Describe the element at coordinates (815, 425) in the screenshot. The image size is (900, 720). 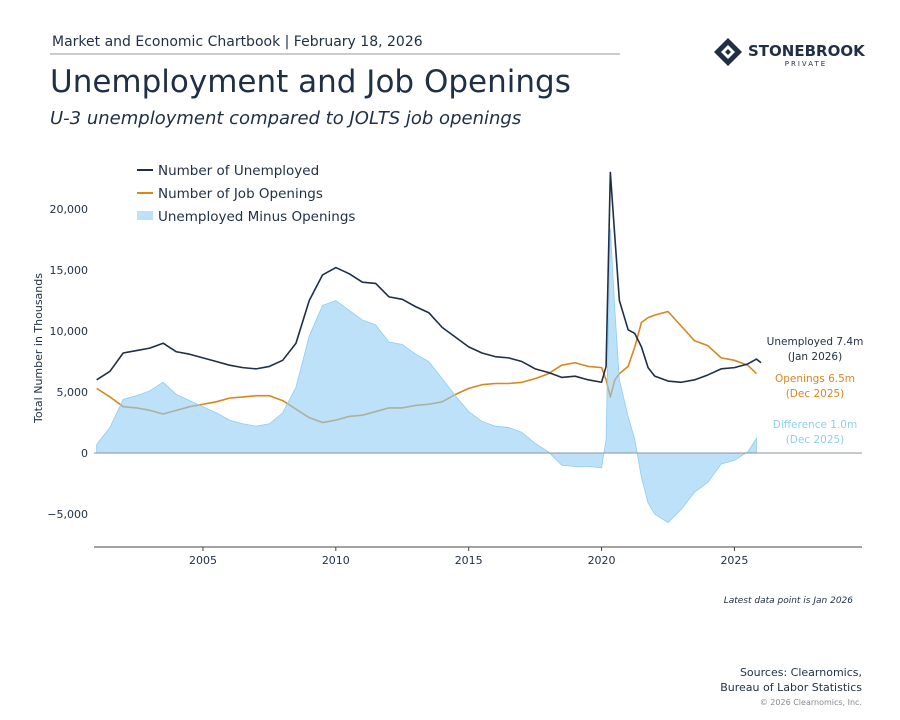
I see `annotation: Difference 1.0m` at that location.